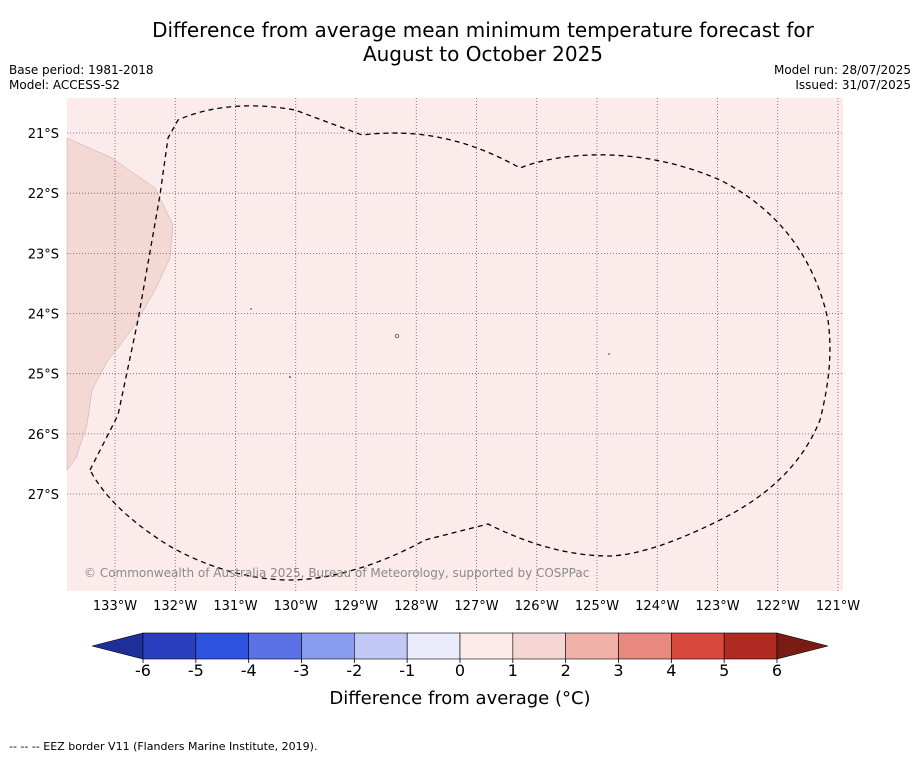 This screenshot has height=758, width=919. What do you see at coordinates (566, 670) in the screenshot?
I see `colorbar-tick-label: 2` at bounding box center [566, 670].